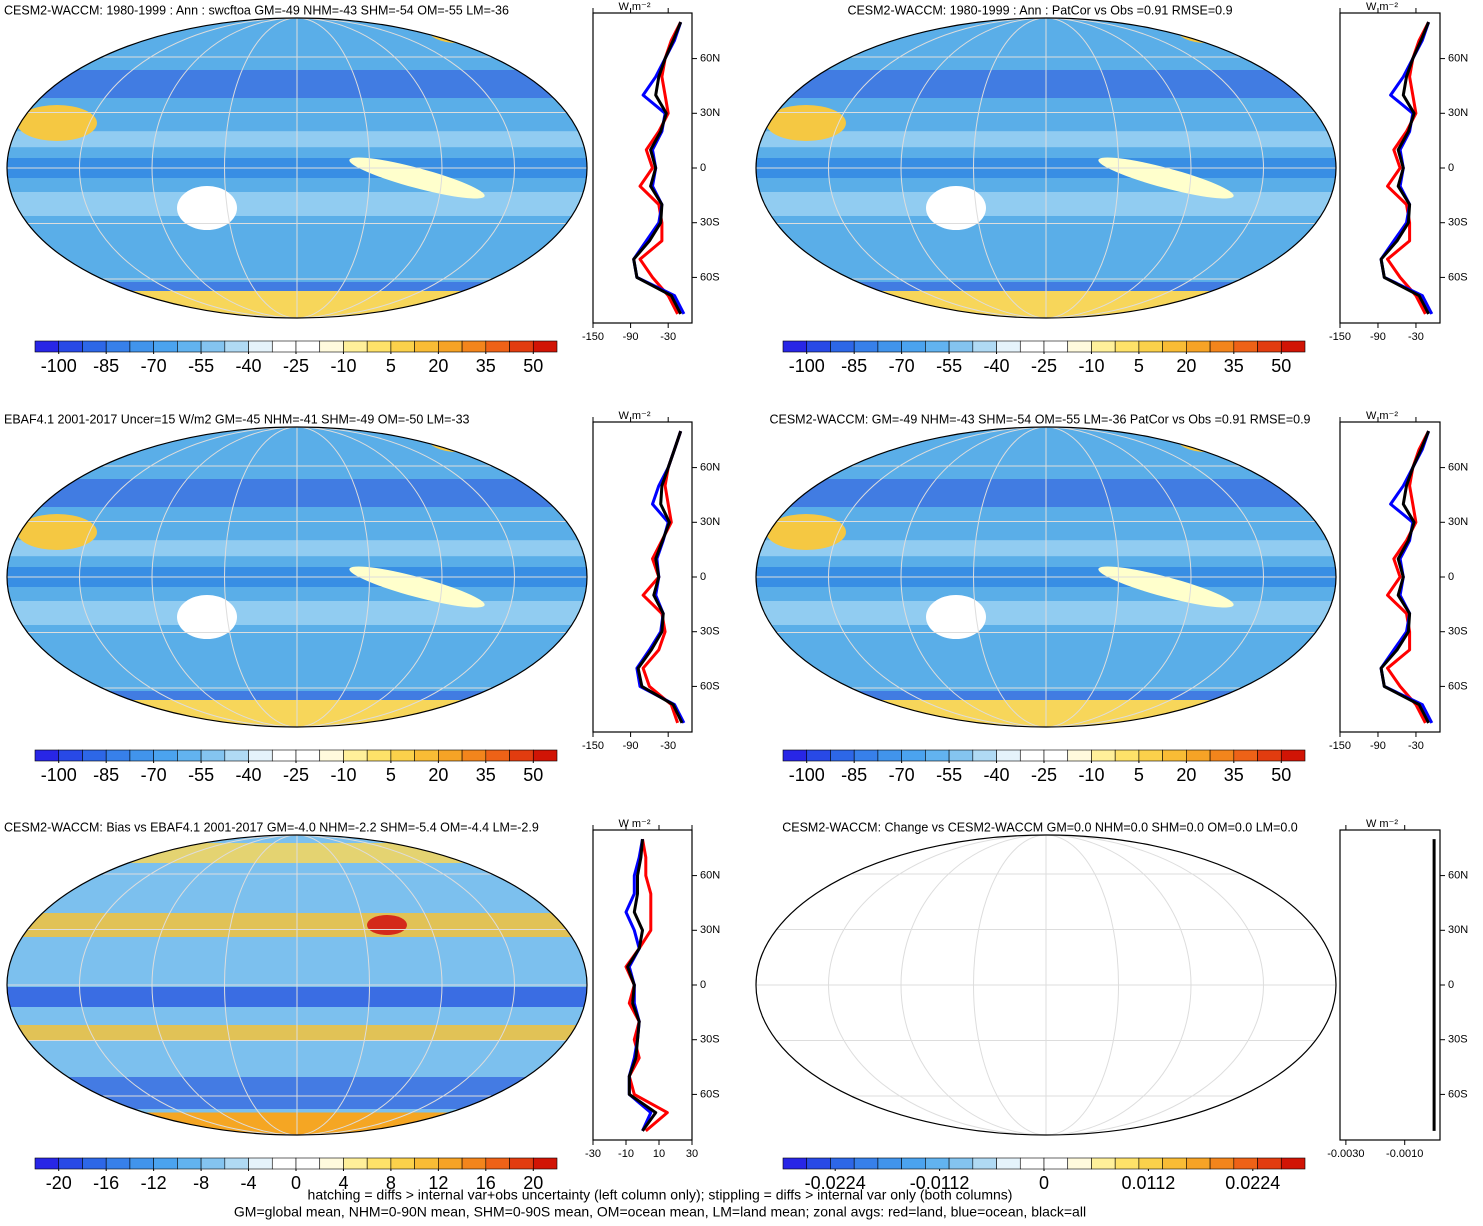 The height and width of the screenshot is (1226, 1483). Describe the element at coordinates (249, 1183) in the screenshot. I see `colorbar-label: -4` at that location.